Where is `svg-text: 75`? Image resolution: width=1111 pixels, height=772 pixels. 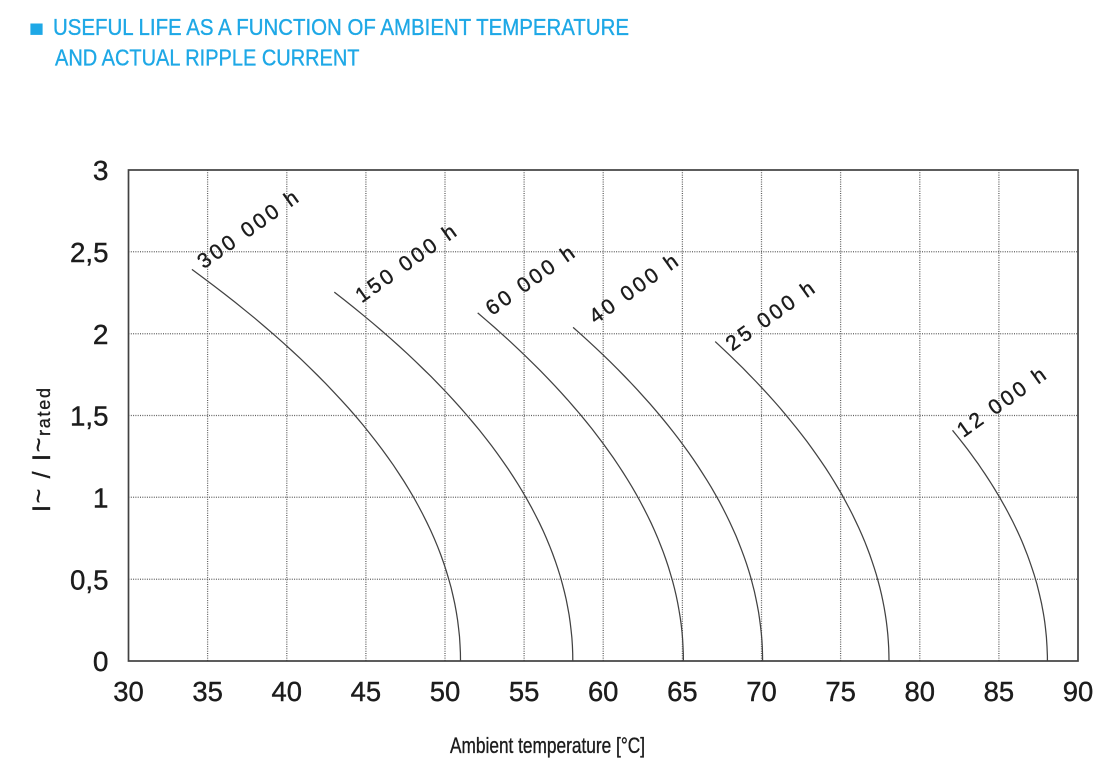
svg-text: 75 is located at coordinates (840, 691).